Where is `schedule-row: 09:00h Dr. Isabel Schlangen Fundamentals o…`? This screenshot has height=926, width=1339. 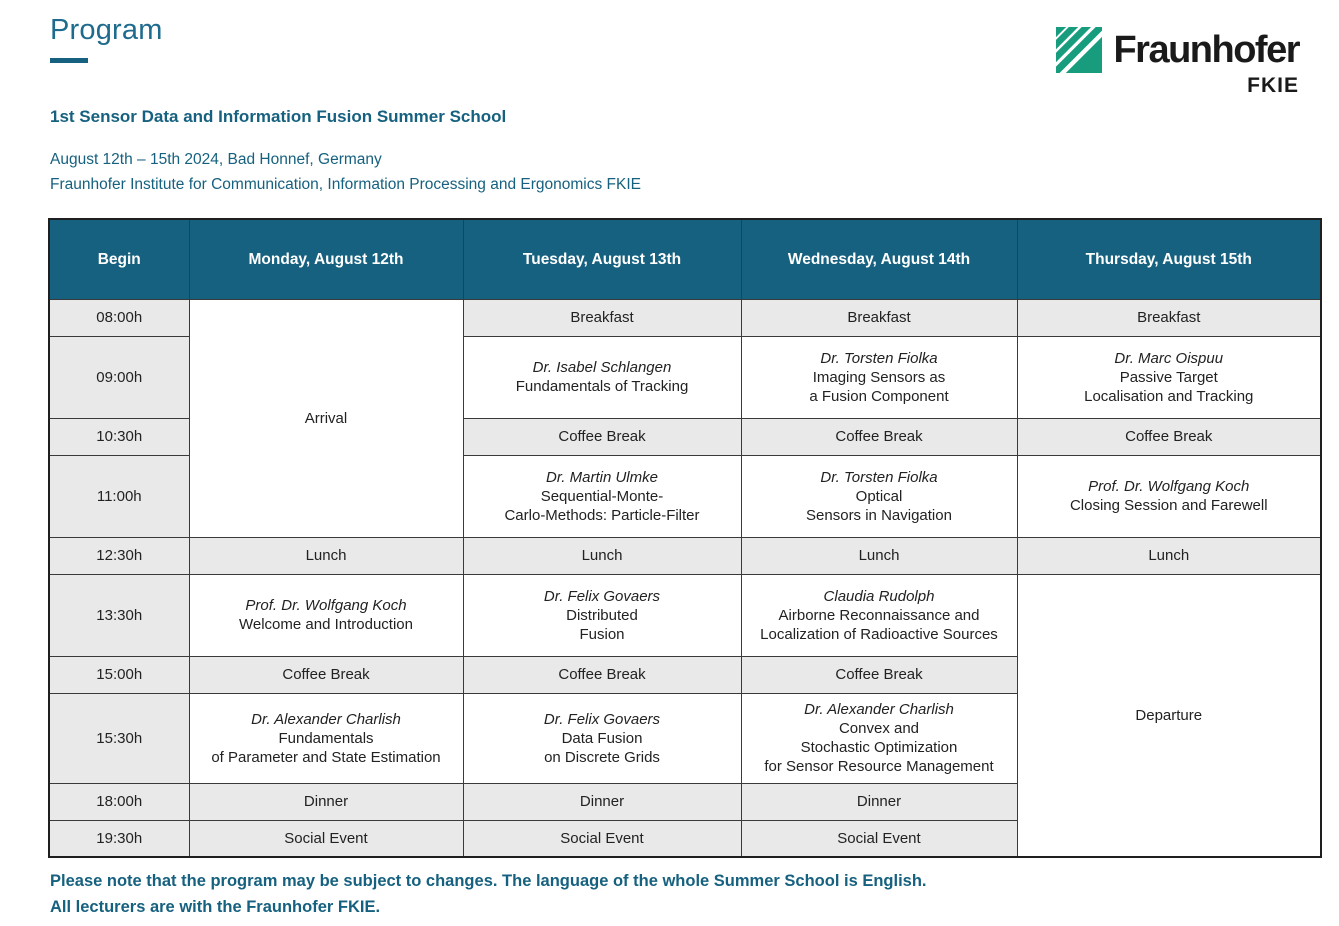 schedule-row: 09:00h Dr. Isabel Schlangen Fundamentals o… is located at coordinates (685, 377).